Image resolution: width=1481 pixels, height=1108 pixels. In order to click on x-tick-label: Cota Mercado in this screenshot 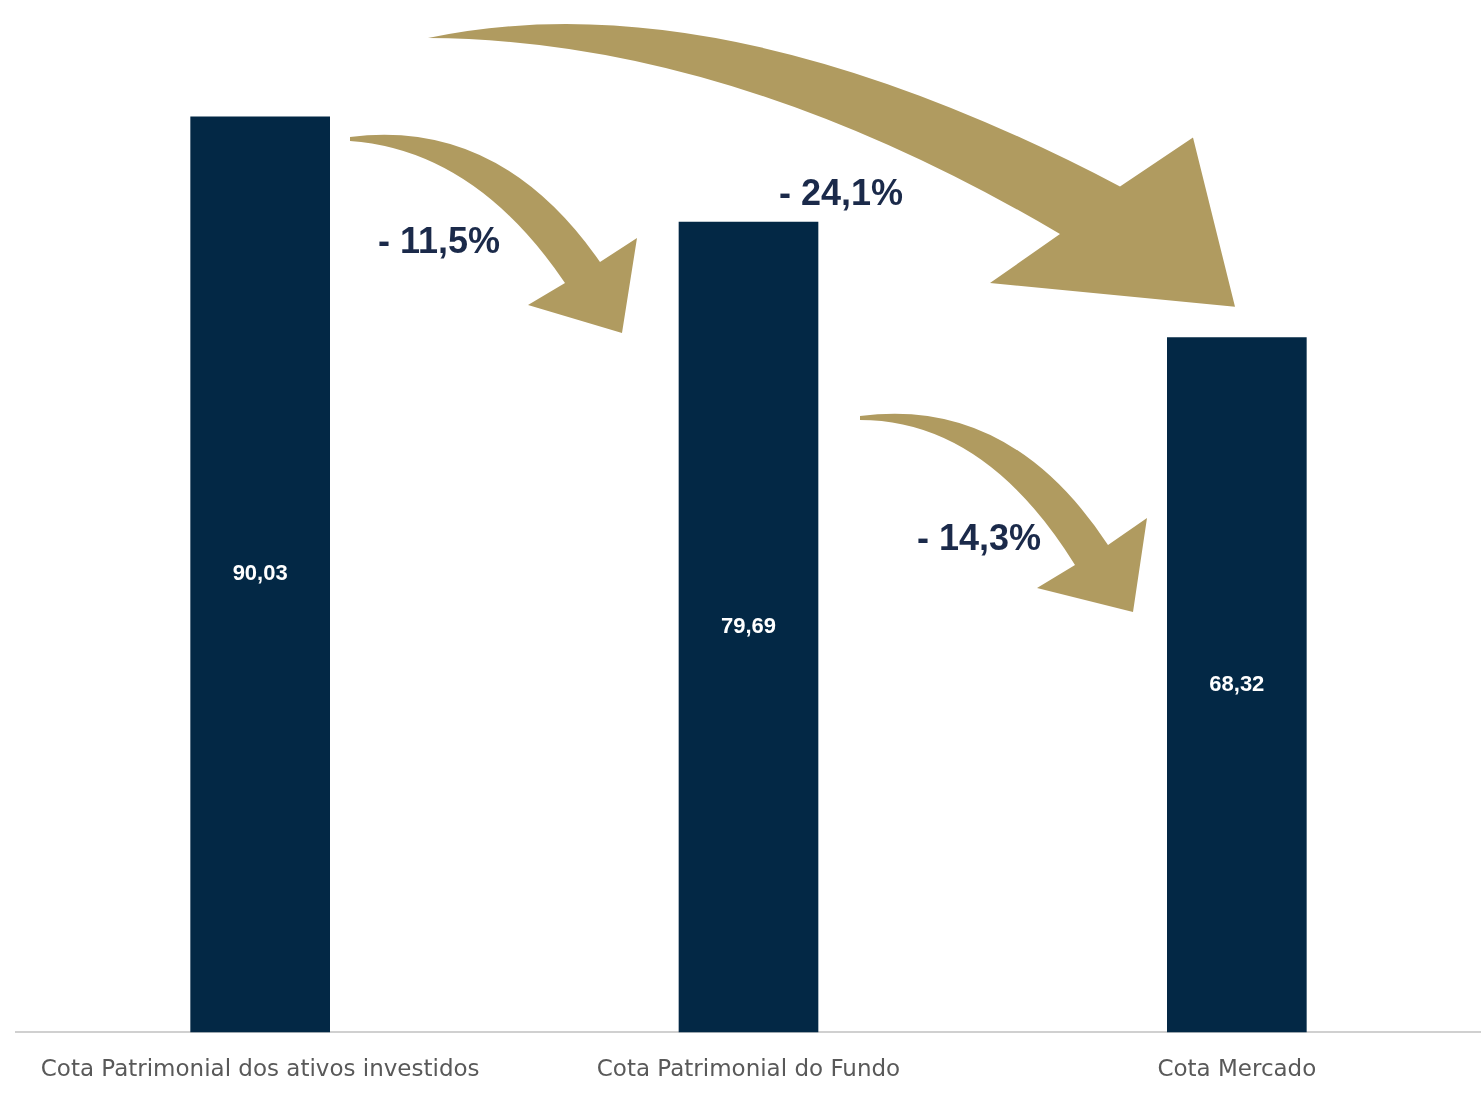, I will do `click(1237, 1068)`.